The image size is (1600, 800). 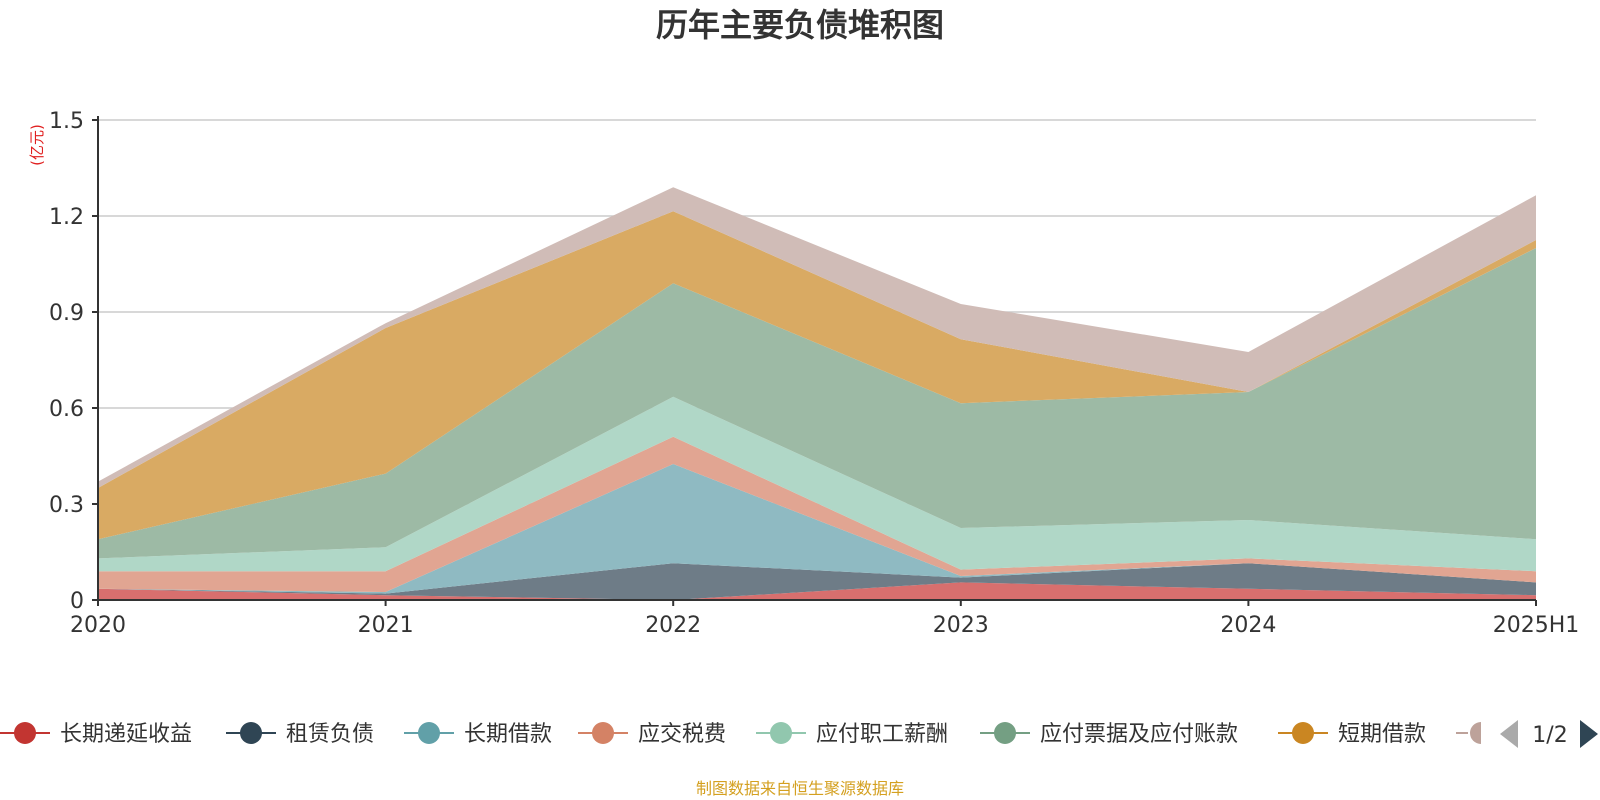 What do you see at coordinates (37, 145) in the screenshot?
I see `y-axis-unit-label: (亿元)` at bounding box center [37, 145].